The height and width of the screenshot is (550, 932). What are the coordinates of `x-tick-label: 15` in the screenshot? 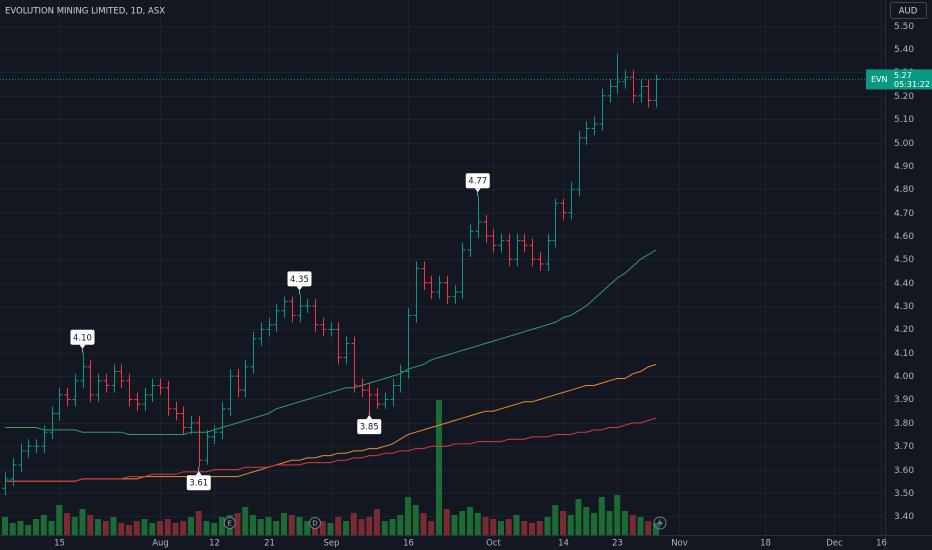 It's located at (59, 544).